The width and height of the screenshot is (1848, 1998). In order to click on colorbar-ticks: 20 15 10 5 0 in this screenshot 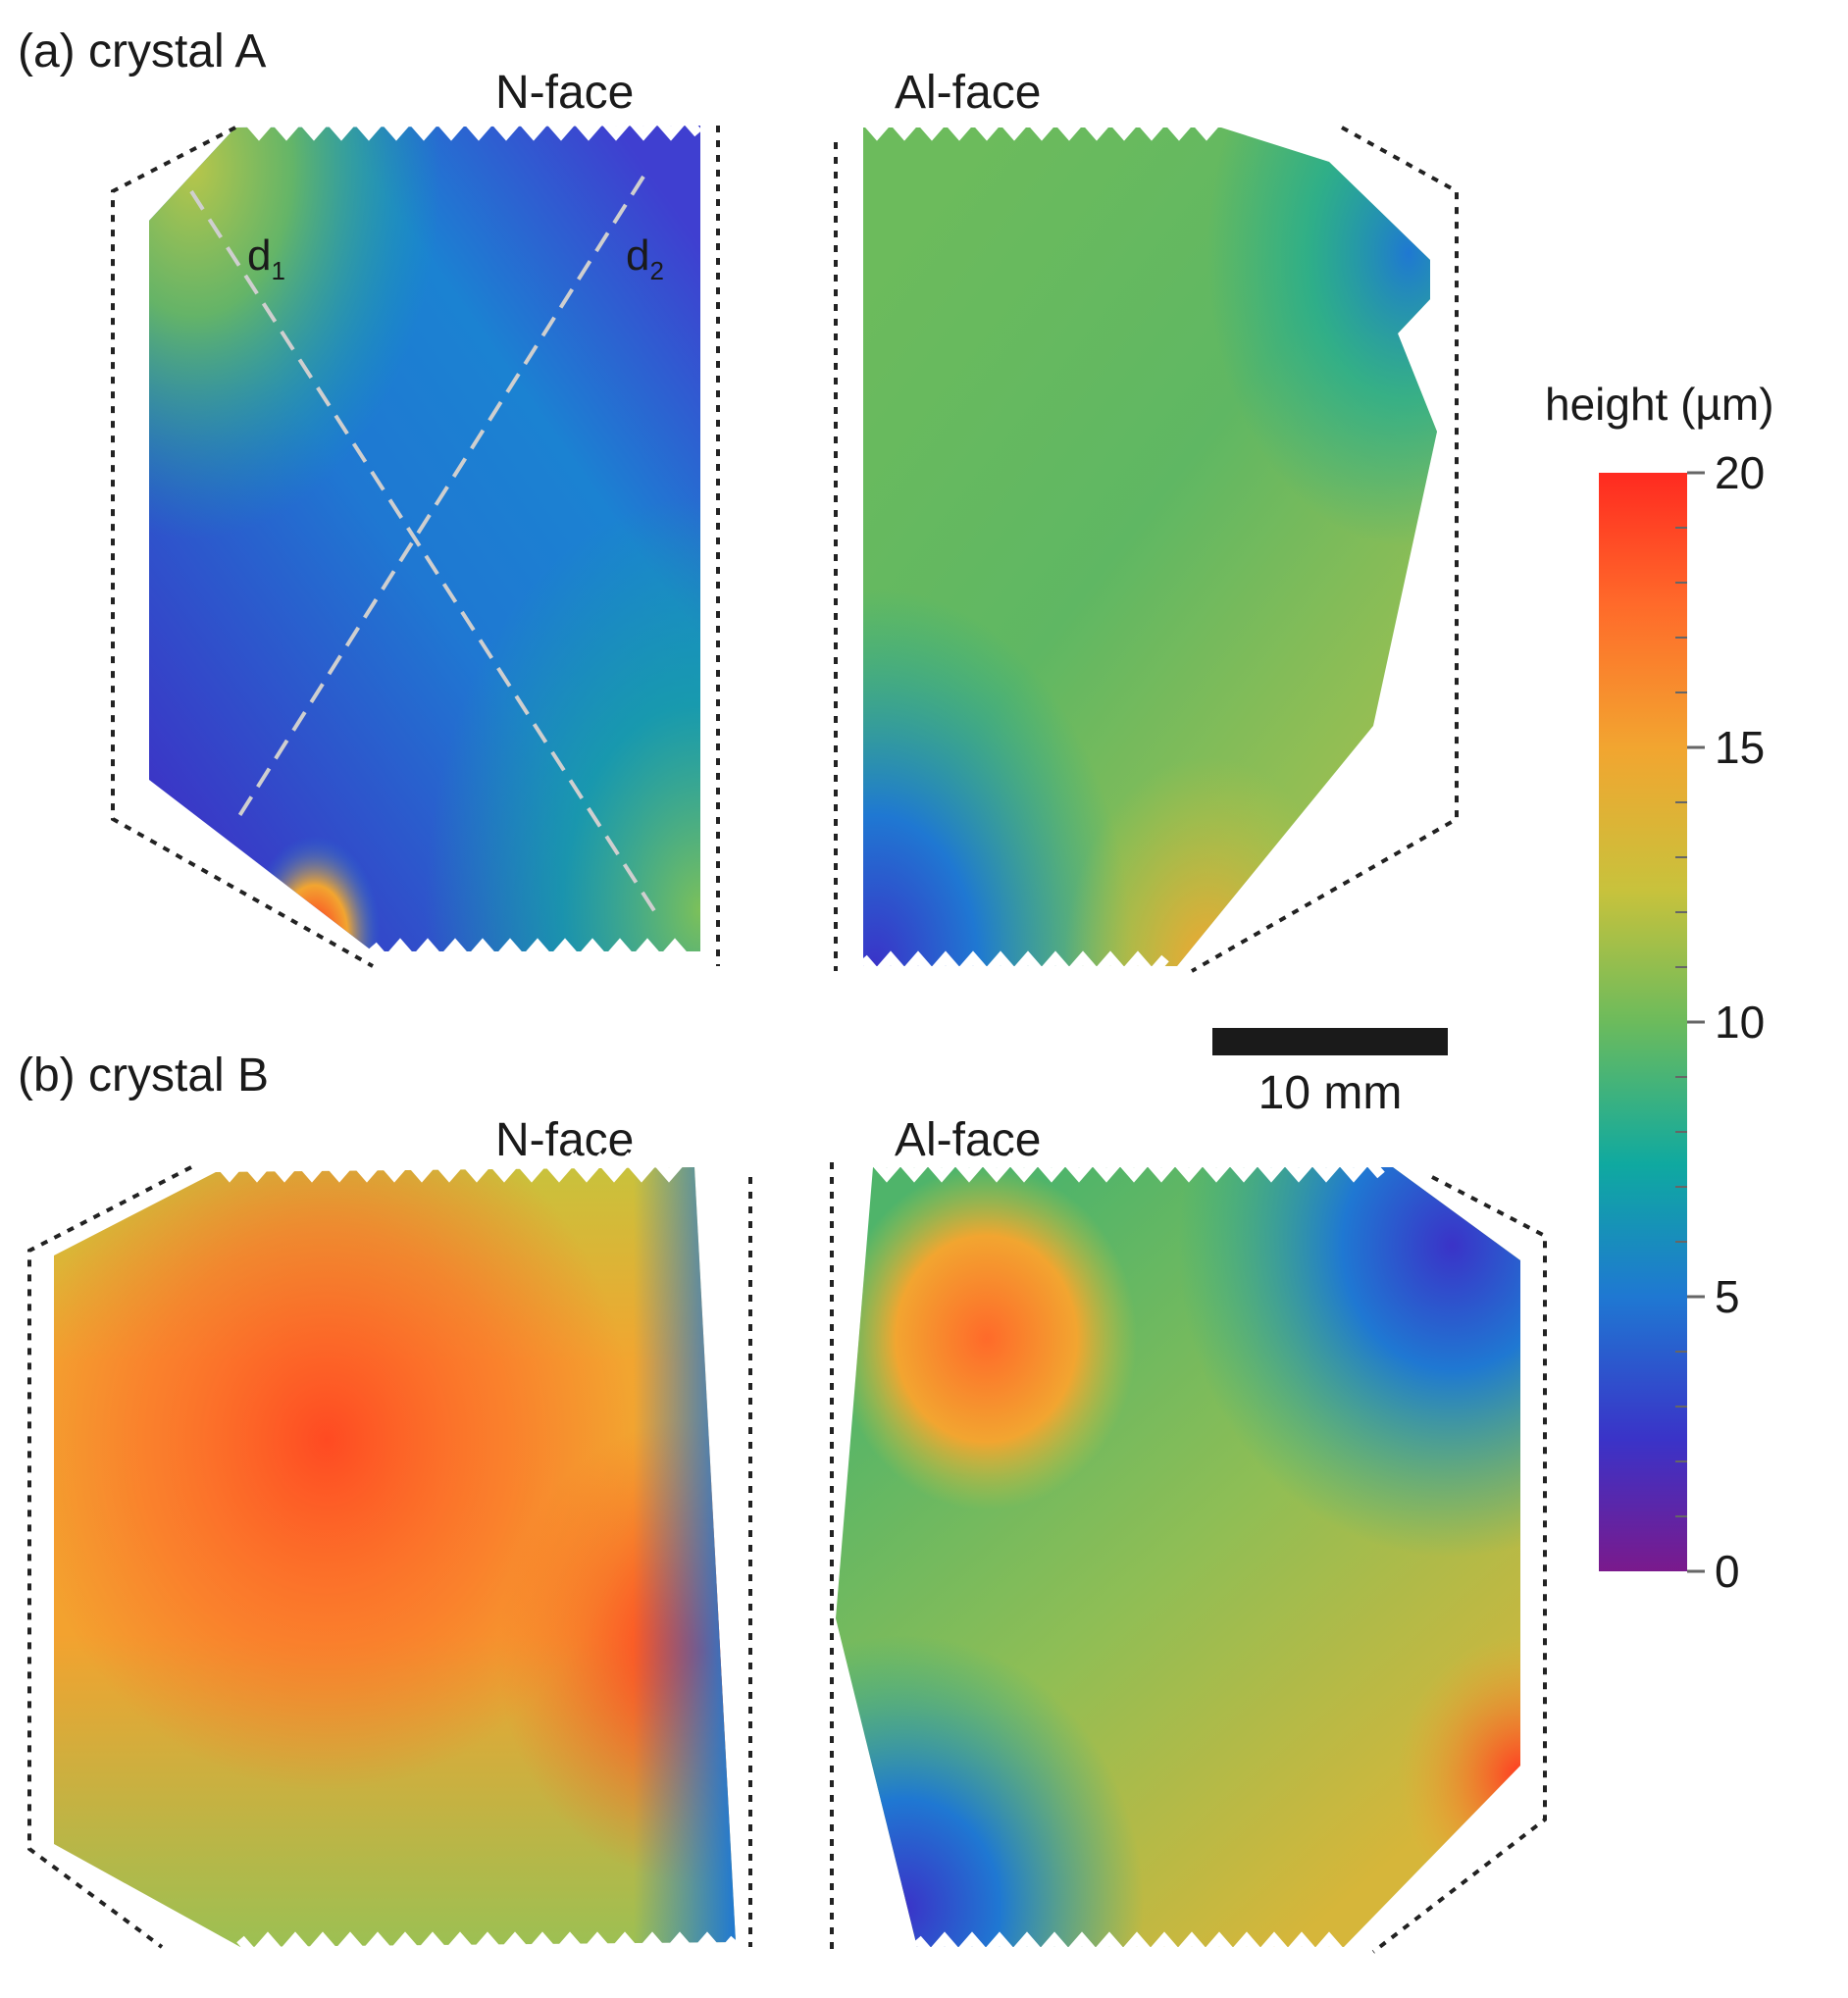, I will do `click(1720, 1022)`.